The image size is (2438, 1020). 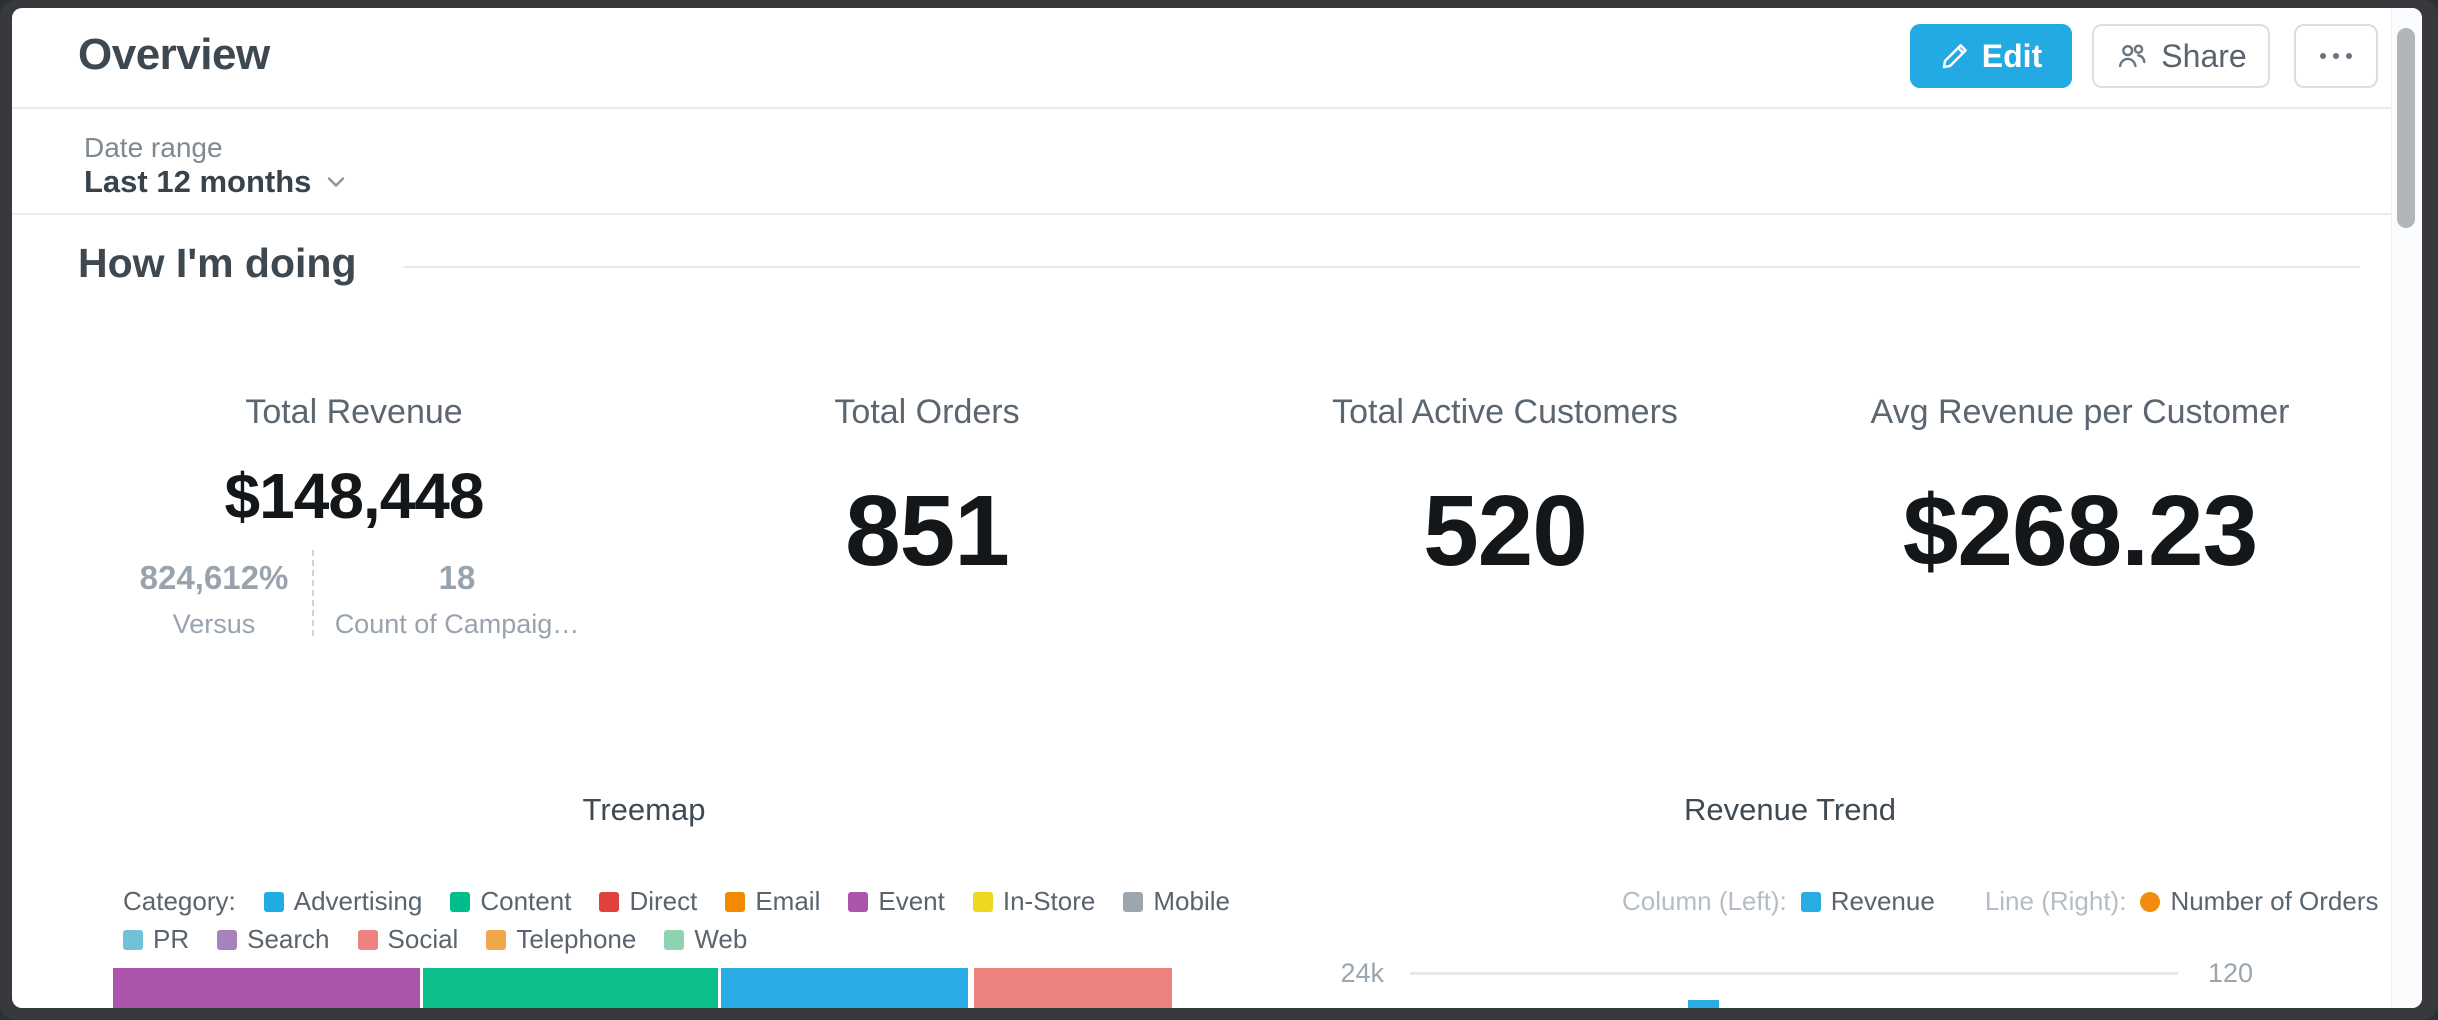 I want to click on treemap-title: Treemap, so click(x=644, y=809).